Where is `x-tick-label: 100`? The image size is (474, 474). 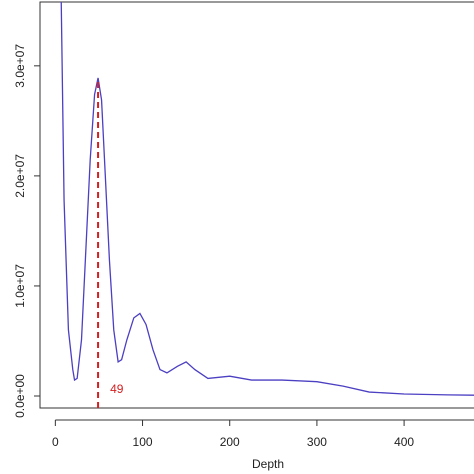 x-tick-label: 100 is located at coordinates (143, 442).